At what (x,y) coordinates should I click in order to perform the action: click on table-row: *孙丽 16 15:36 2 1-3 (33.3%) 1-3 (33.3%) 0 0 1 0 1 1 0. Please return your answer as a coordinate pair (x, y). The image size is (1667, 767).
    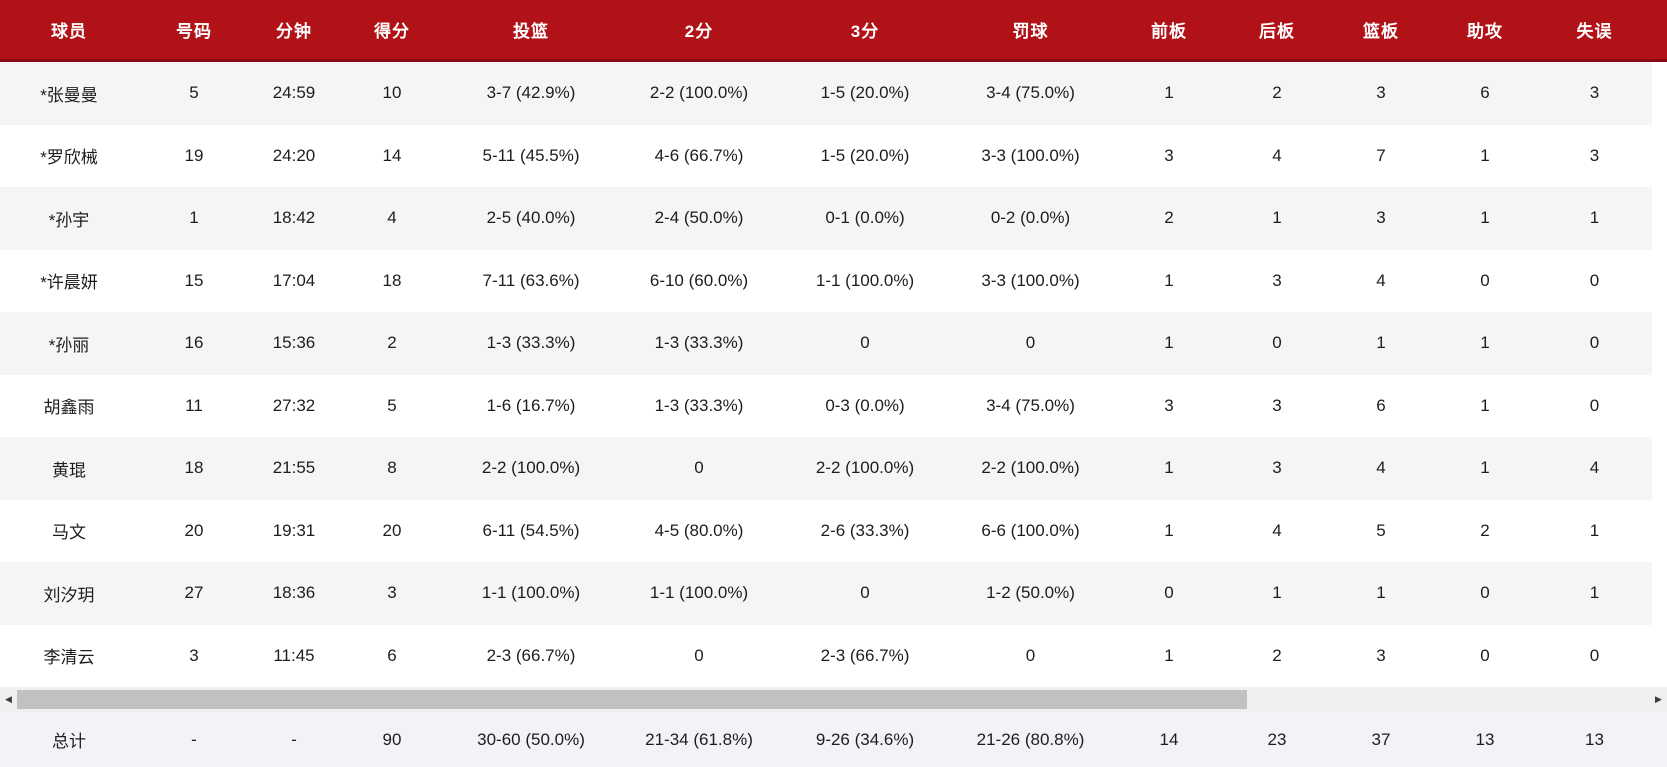
    Looking at the image, I should click on (826, 343).